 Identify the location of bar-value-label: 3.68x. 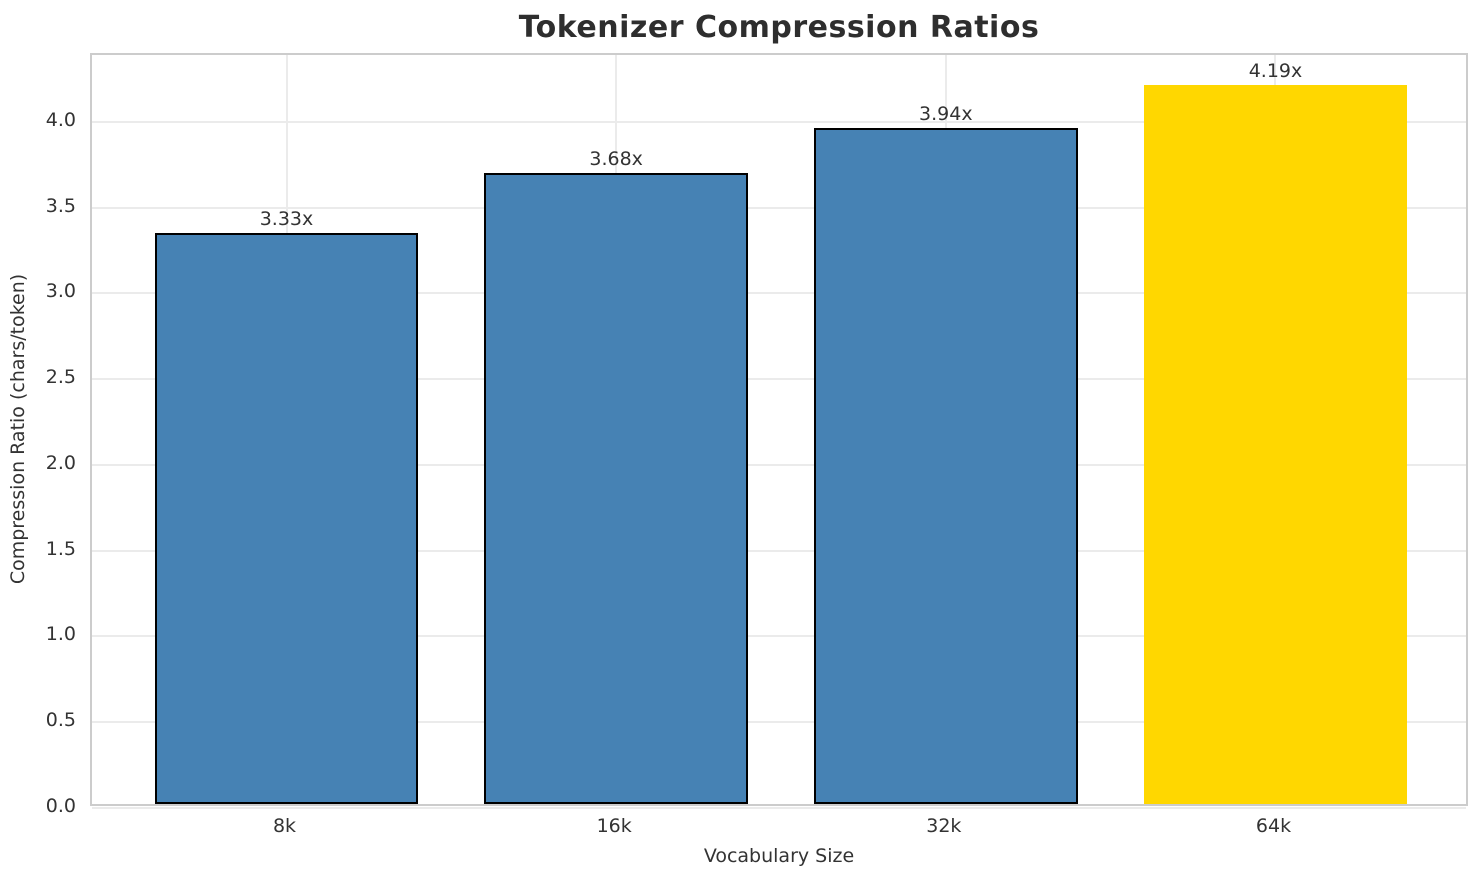
(616, 158).